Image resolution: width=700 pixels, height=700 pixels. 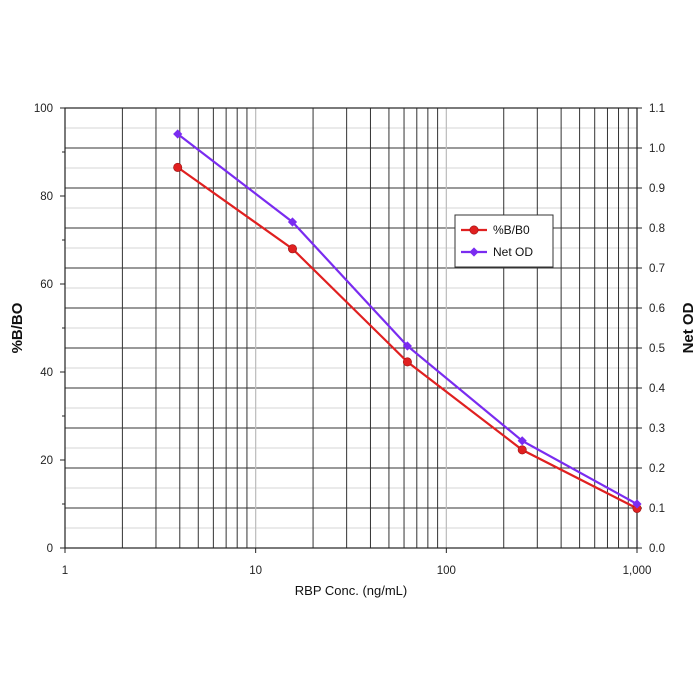 I want to click on y2-tick-label: 0.4, so click(x=657, y=389).